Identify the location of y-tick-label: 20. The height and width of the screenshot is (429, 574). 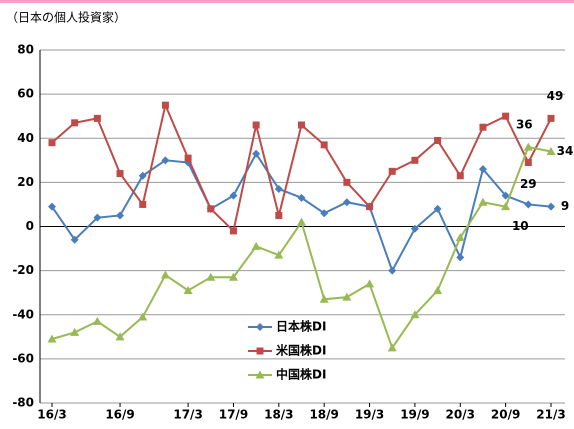
(25, 182).